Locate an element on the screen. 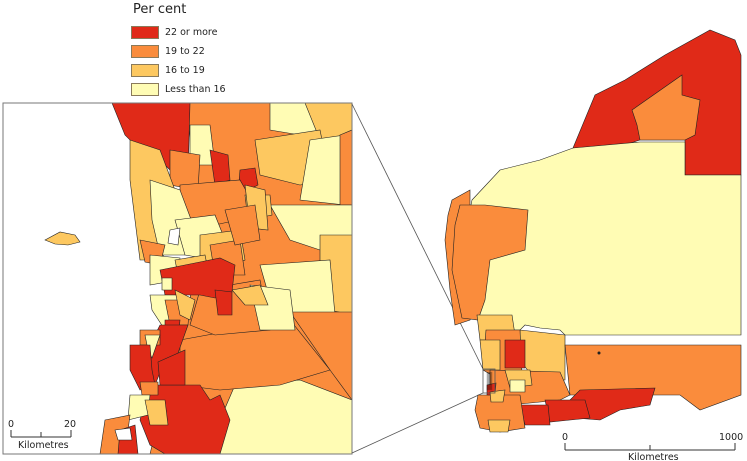  main-scale-bar: 0 1000 Kilometres is located at coordinates (652, 446).